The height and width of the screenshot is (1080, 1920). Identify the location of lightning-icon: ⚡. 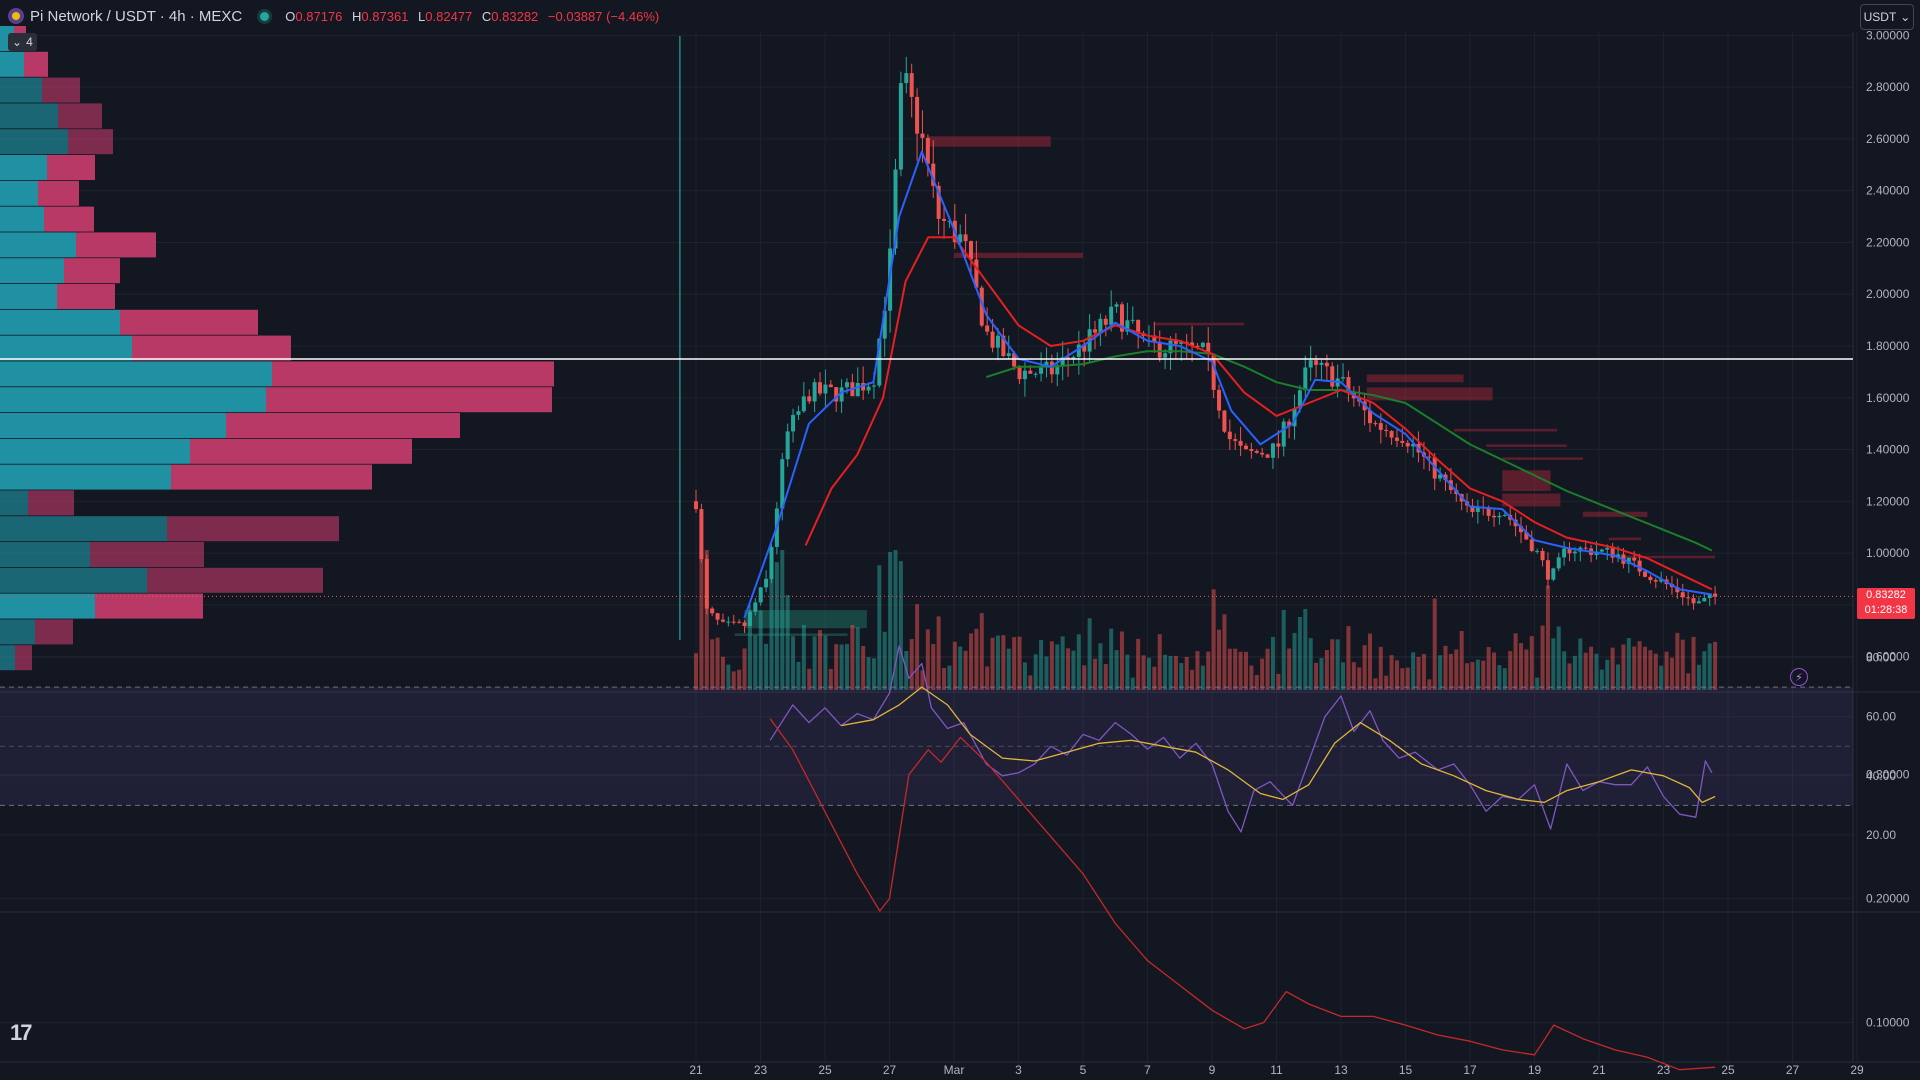
(1799, 677).